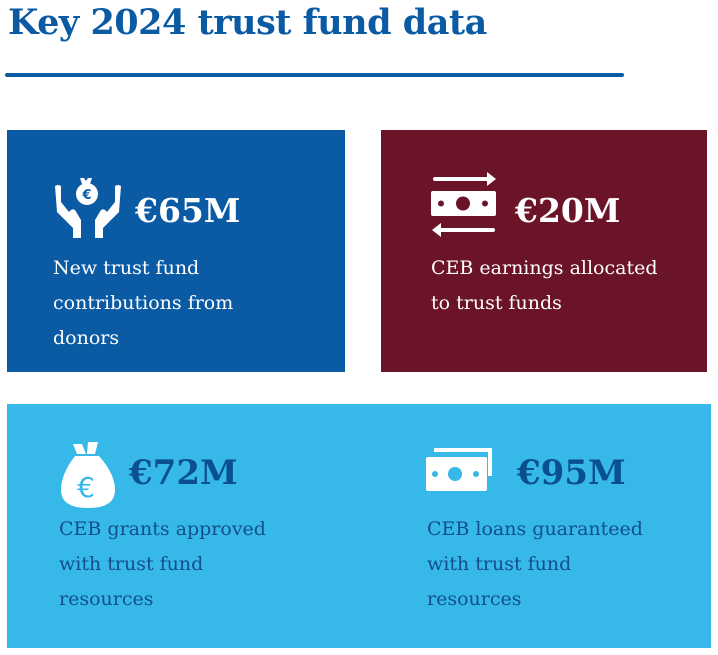 This screenshot has width=718, height=655. Describe the element at coordinates (88, 208) in the screenshot. I see `hands-money-bag-icon: €` at that location.